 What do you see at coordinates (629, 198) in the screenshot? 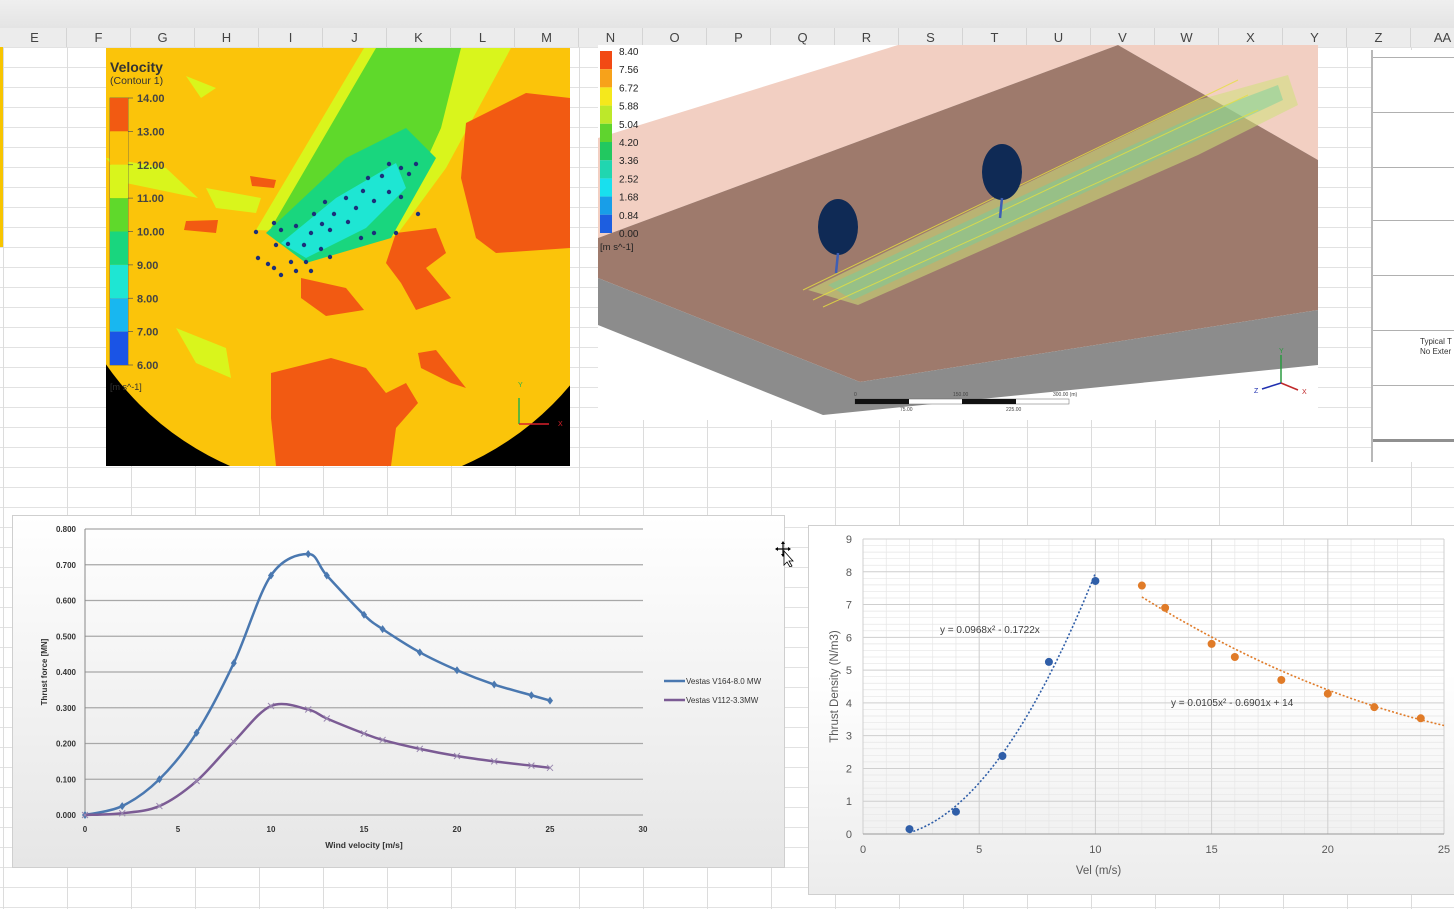
I see `view3d-legend-tick: 1.68` at bounding box center [629, 198].